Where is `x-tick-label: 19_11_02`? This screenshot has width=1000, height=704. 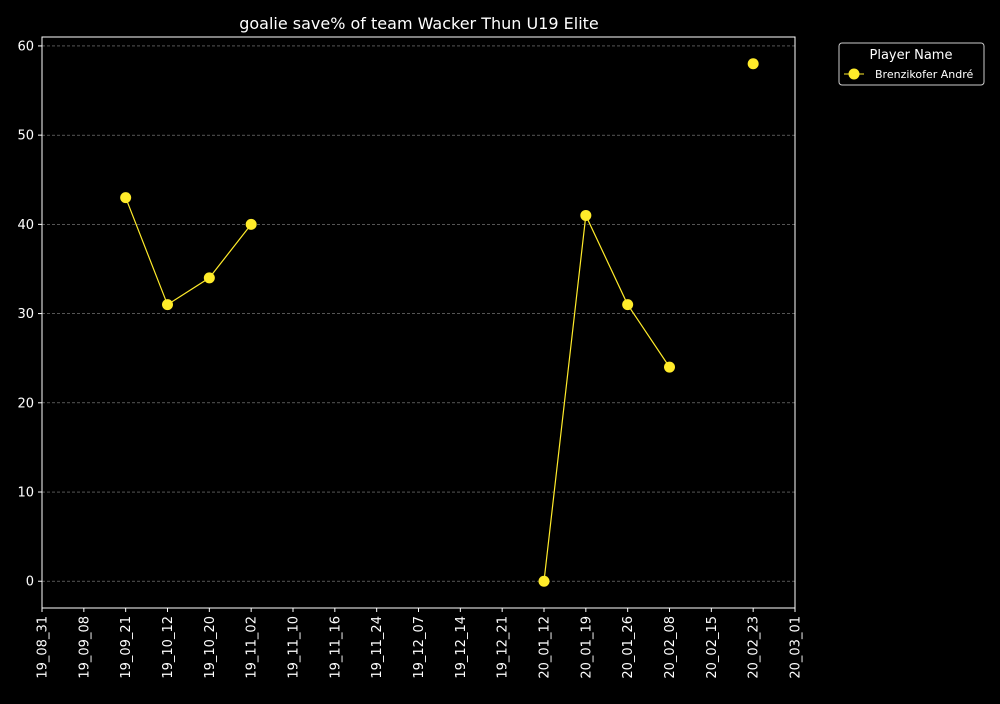
x-tick-label: 19_11_02 is located at coordinates (252, 647).